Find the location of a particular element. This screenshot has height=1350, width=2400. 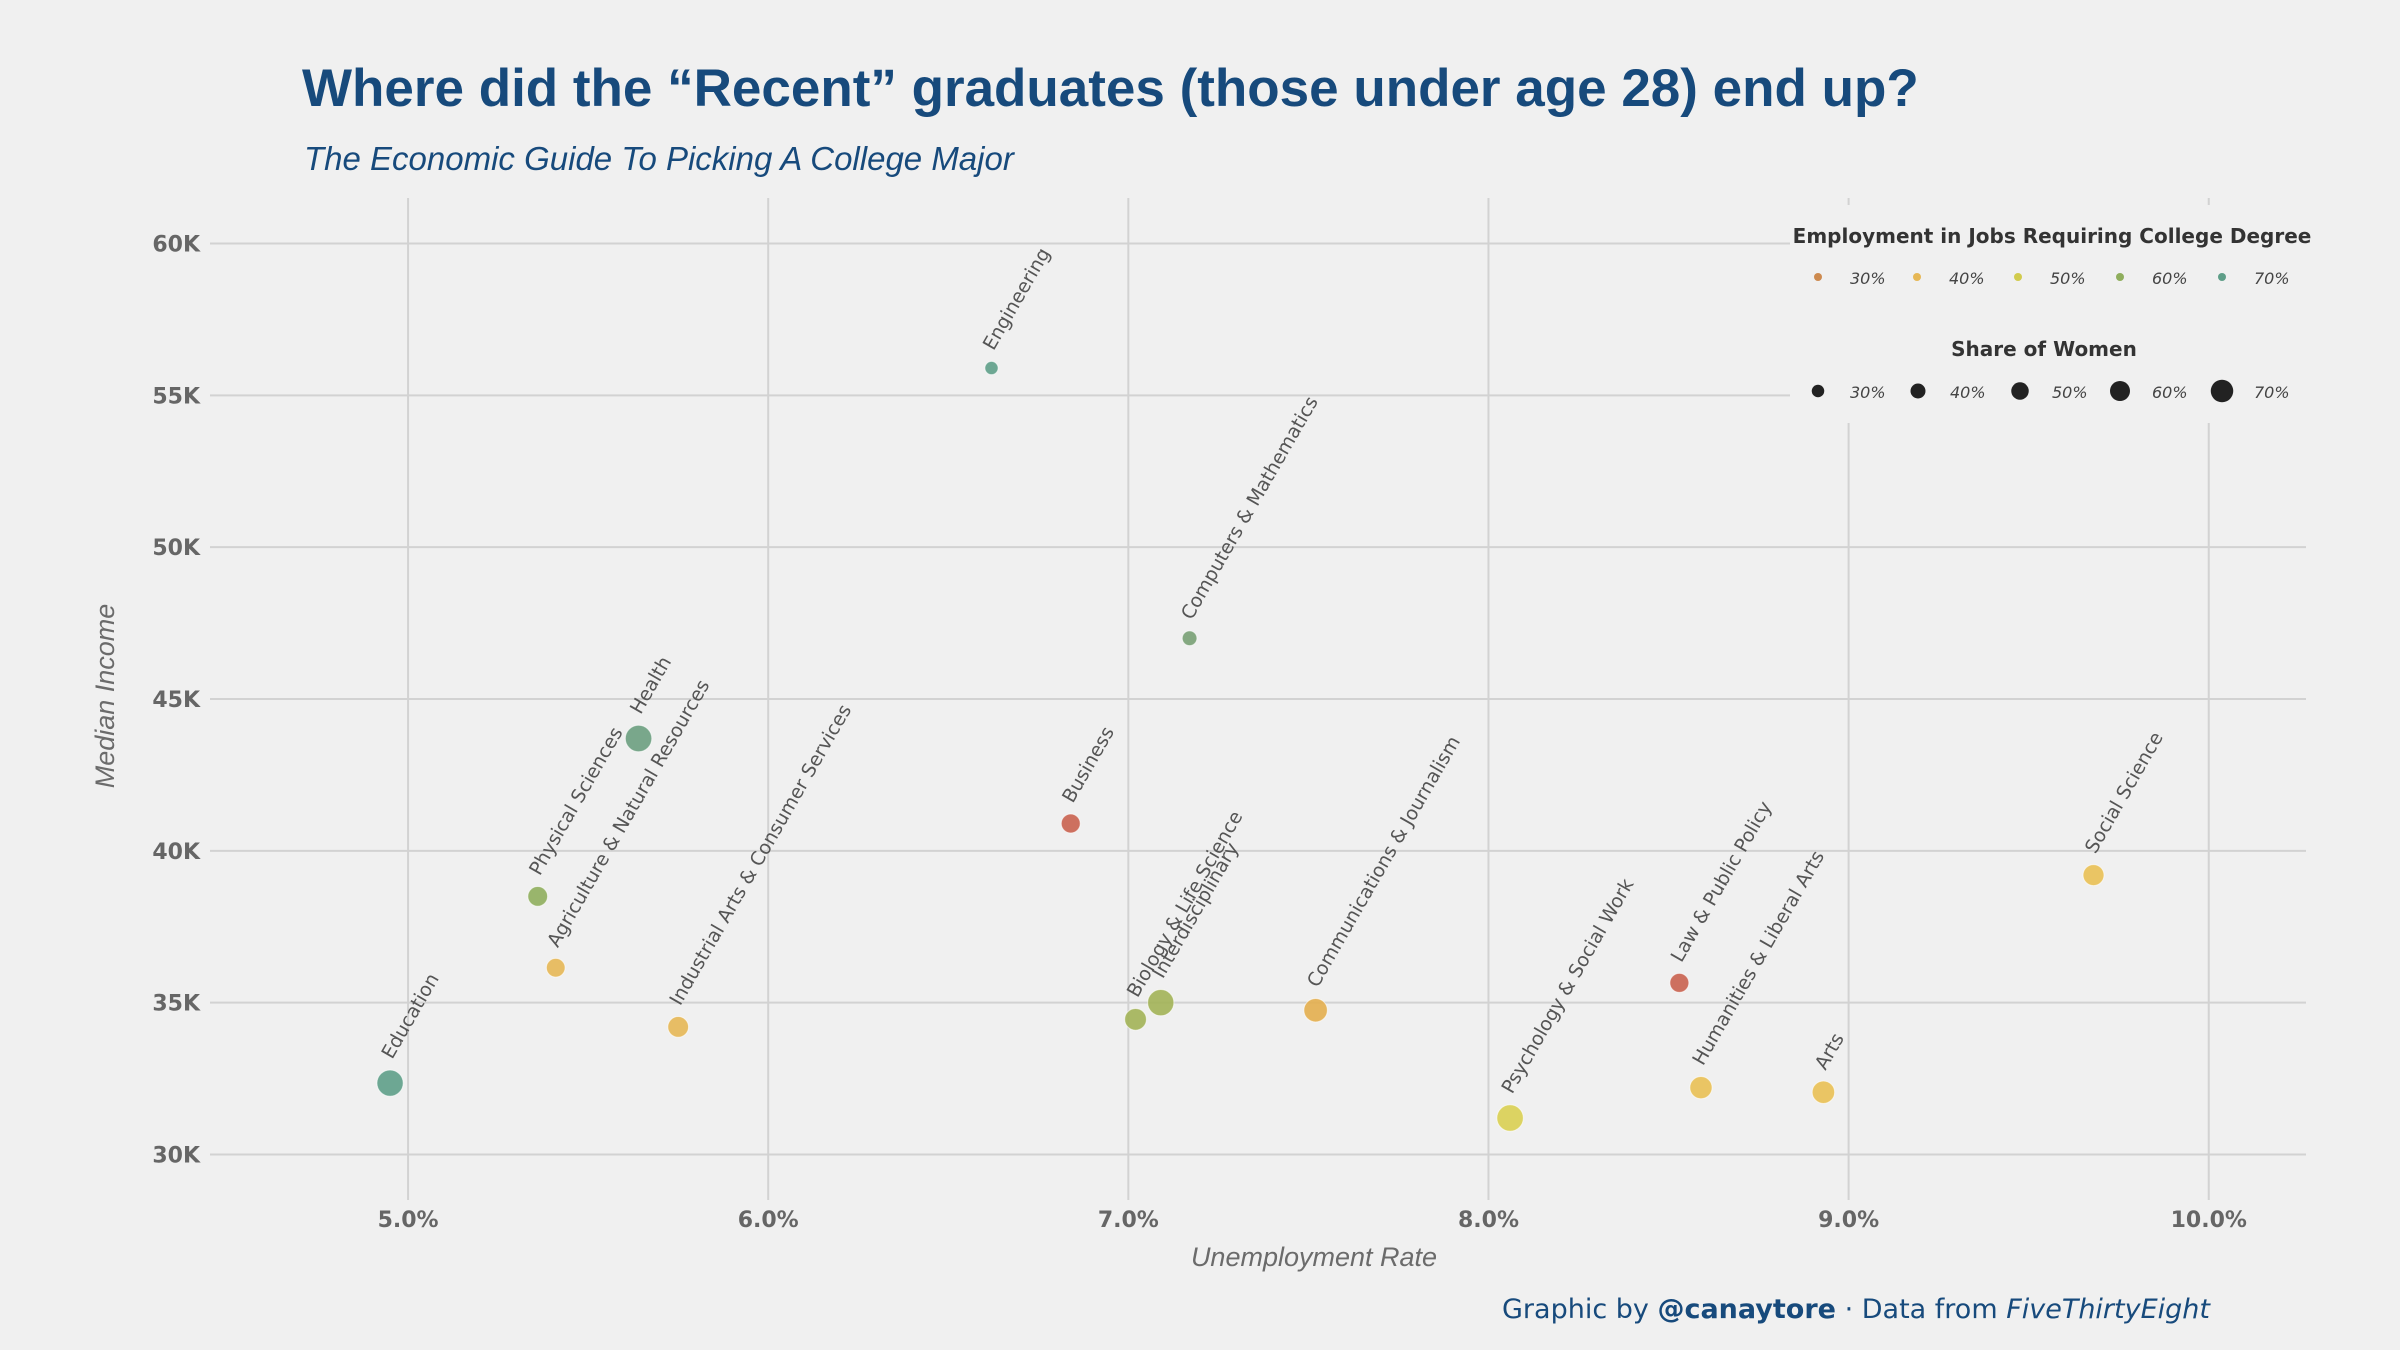

caption-middle: · Data from is located at coordinates (1921, 1309).